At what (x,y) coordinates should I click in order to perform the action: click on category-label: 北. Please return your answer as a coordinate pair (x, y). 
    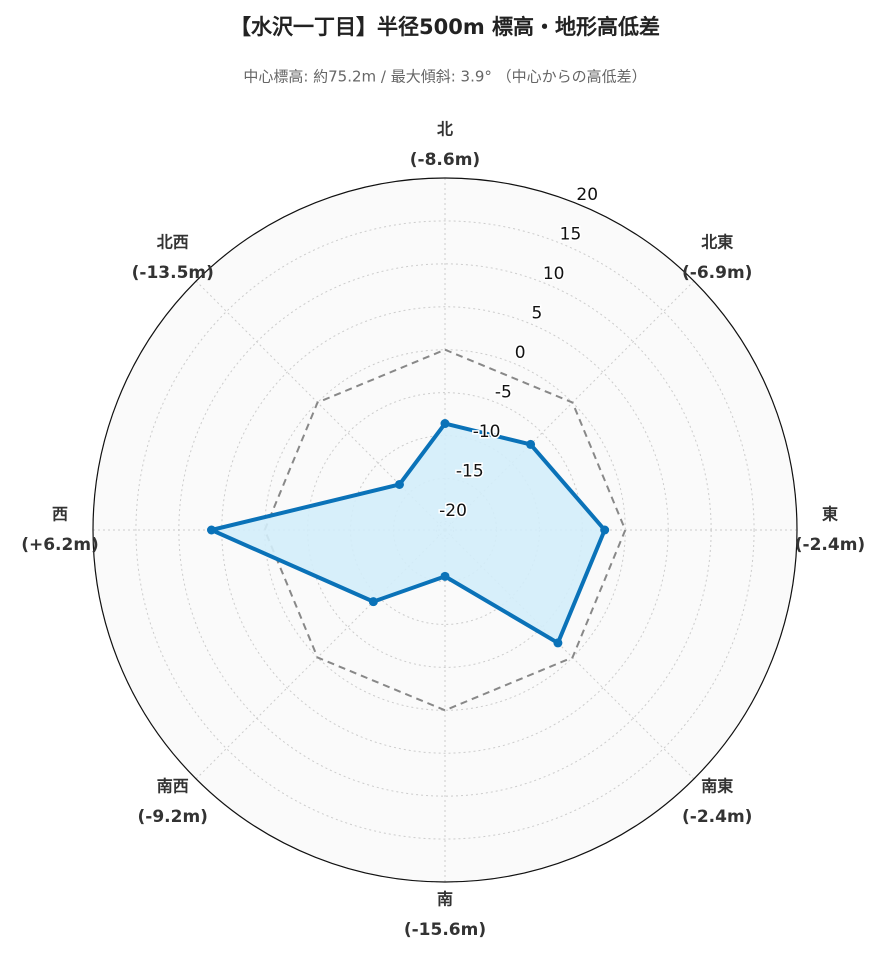
    Looking at the image, I should click on (445, 129).